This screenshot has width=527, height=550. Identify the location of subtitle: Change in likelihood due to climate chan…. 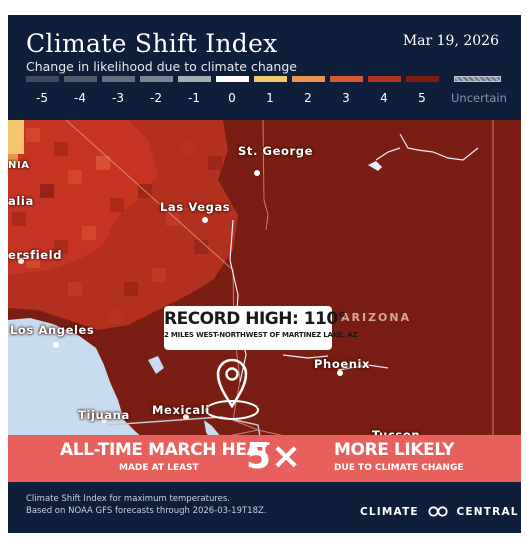
(161, 66).